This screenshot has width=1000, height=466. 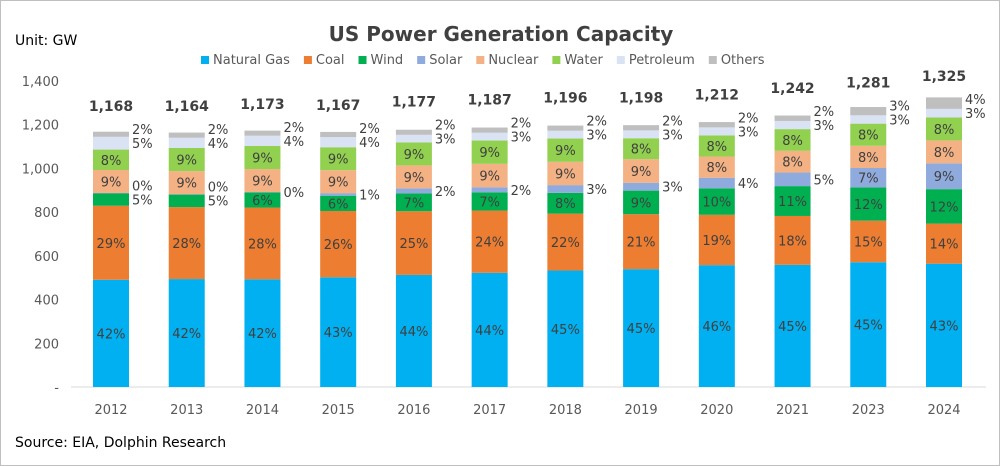 I want to click on data-label: 6%, so click(x=262, y=201).